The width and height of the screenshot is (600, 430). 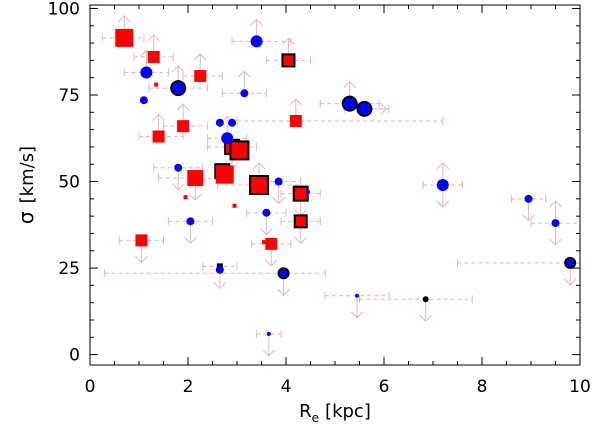 I want to click on x-axis-label: Re [kpc], so click(x=335, y=413).